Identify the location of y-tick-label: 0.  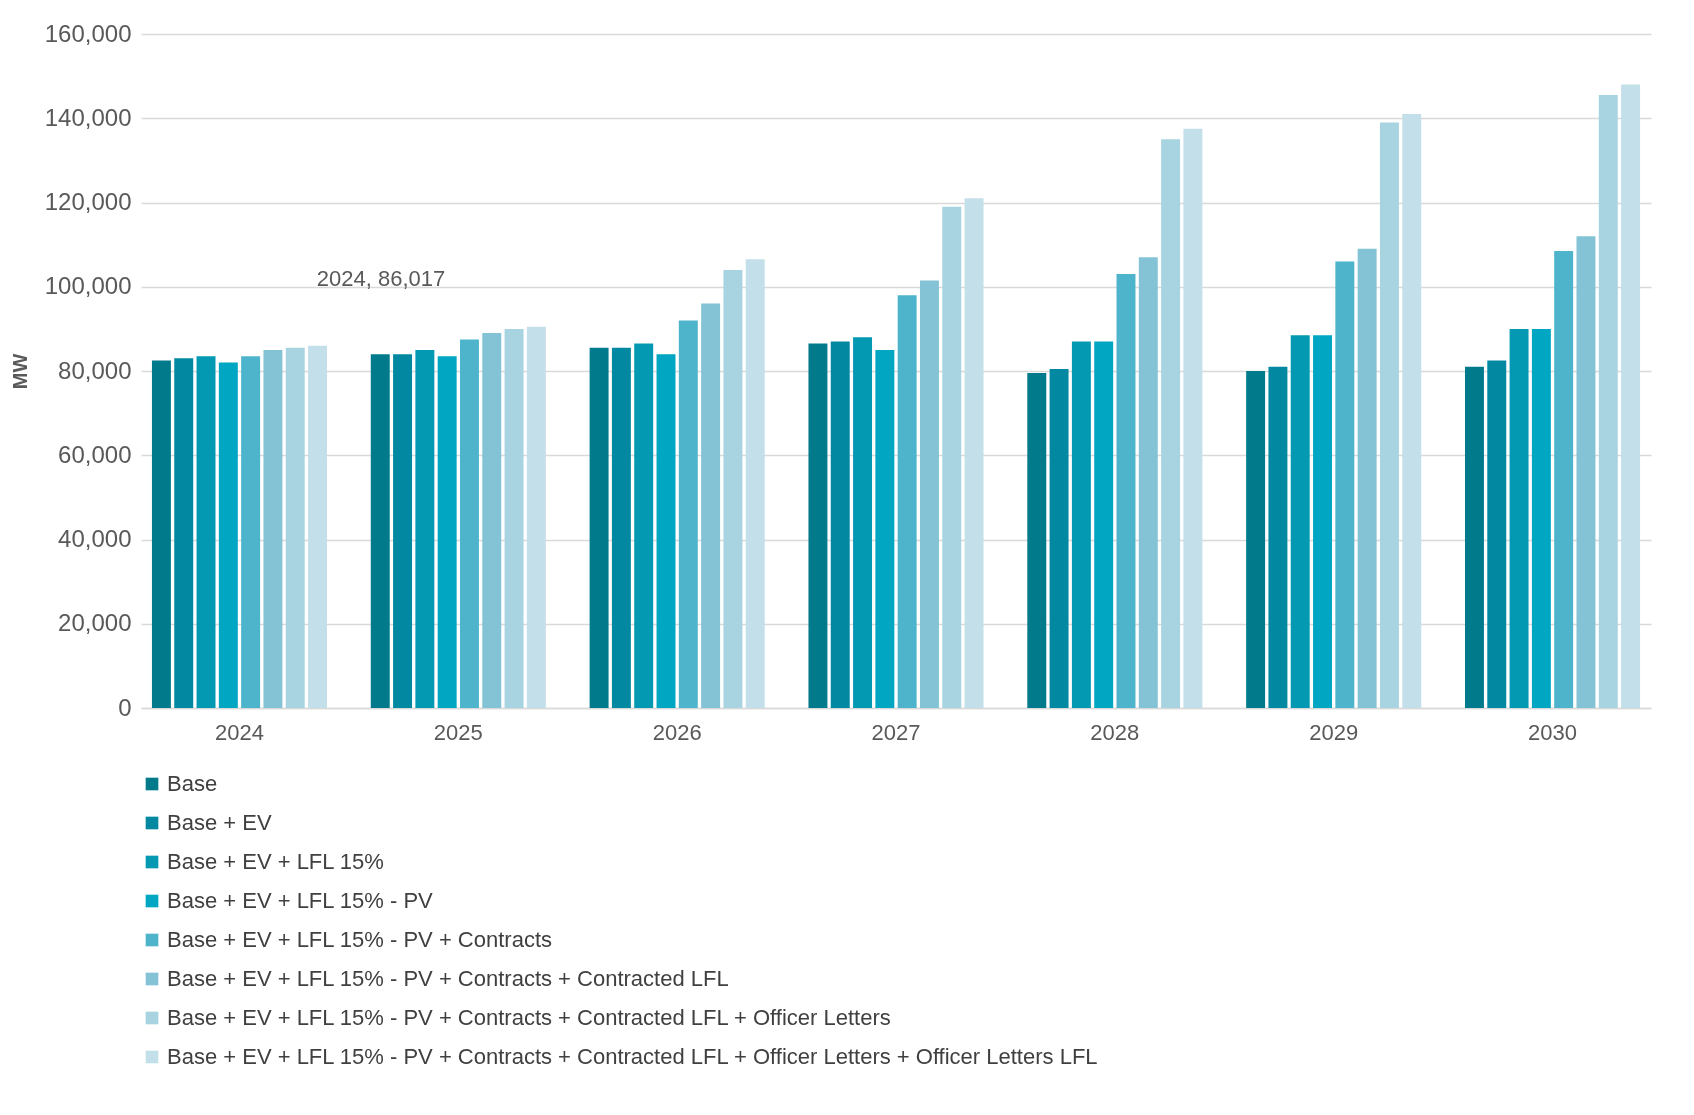
(125, 707).